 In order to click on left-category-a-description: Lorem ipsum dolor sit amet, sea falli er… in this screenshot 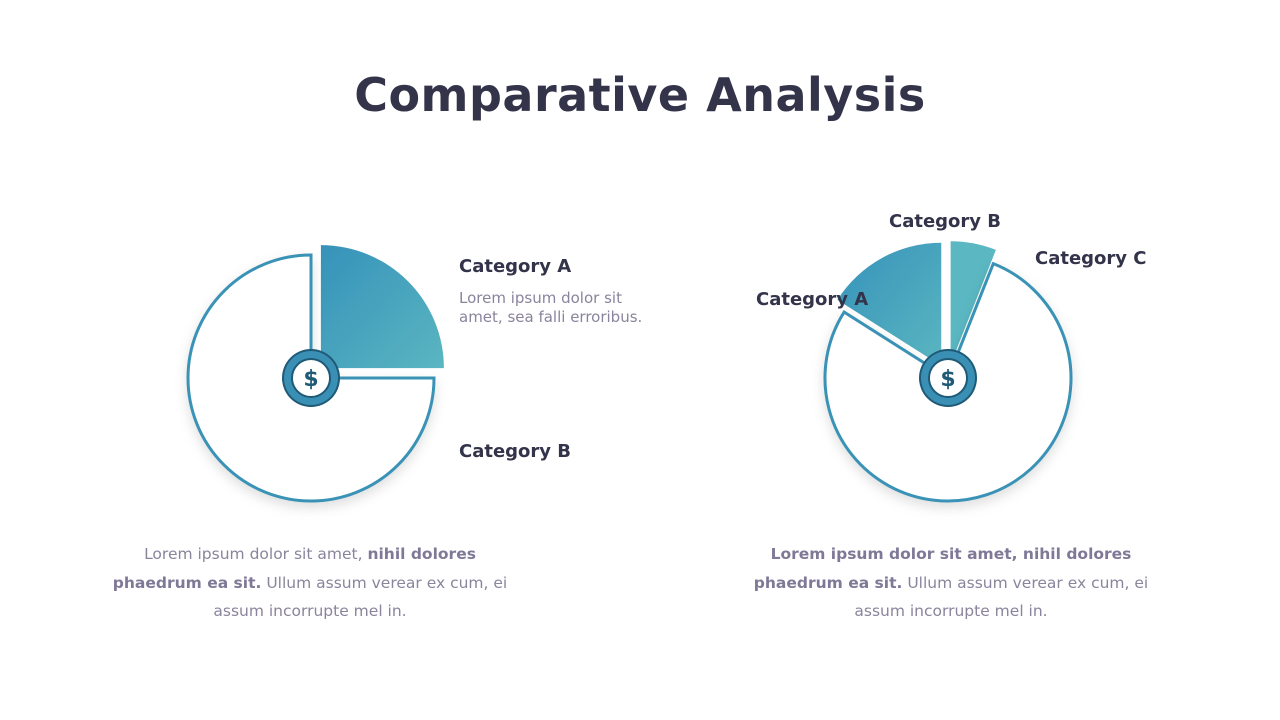, I will do `click(551, 307)`.